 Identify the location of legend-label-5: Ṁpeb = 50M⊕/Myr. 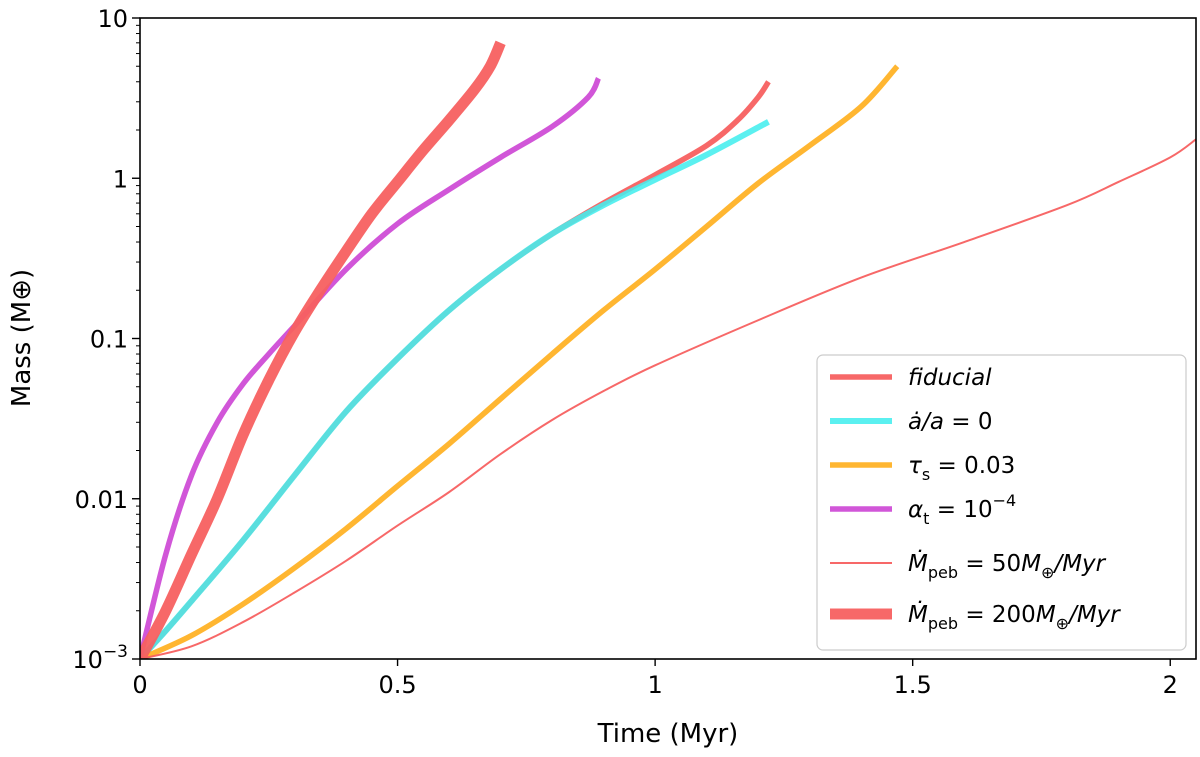
(1007, 565).